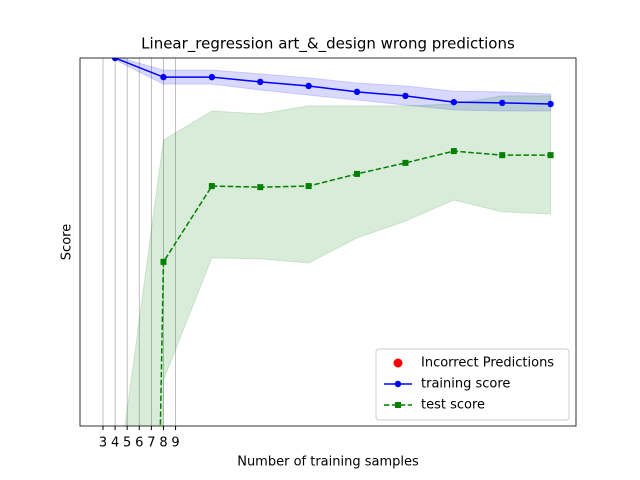 The height and width of the screenshot is (480, 640). Describe the element at coordinates (487, 363) in the screenshot. I see `legend-label: Incorrect Predictions` at that location.